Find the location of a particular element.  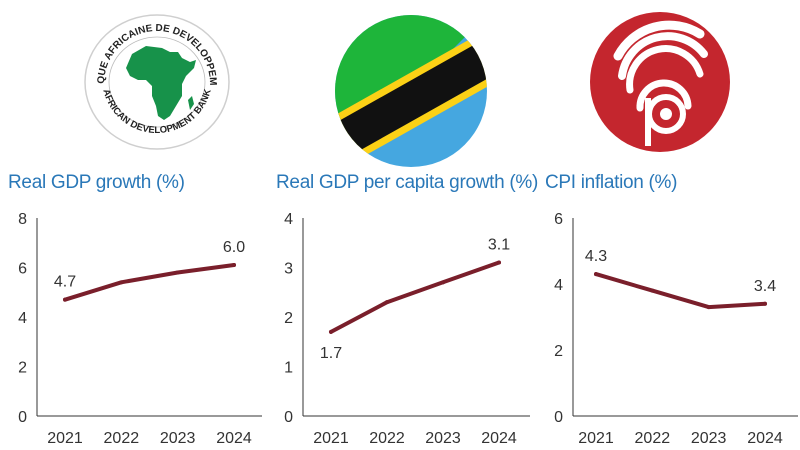

y-tick-label: 1 is located at coordinates (288, 368).